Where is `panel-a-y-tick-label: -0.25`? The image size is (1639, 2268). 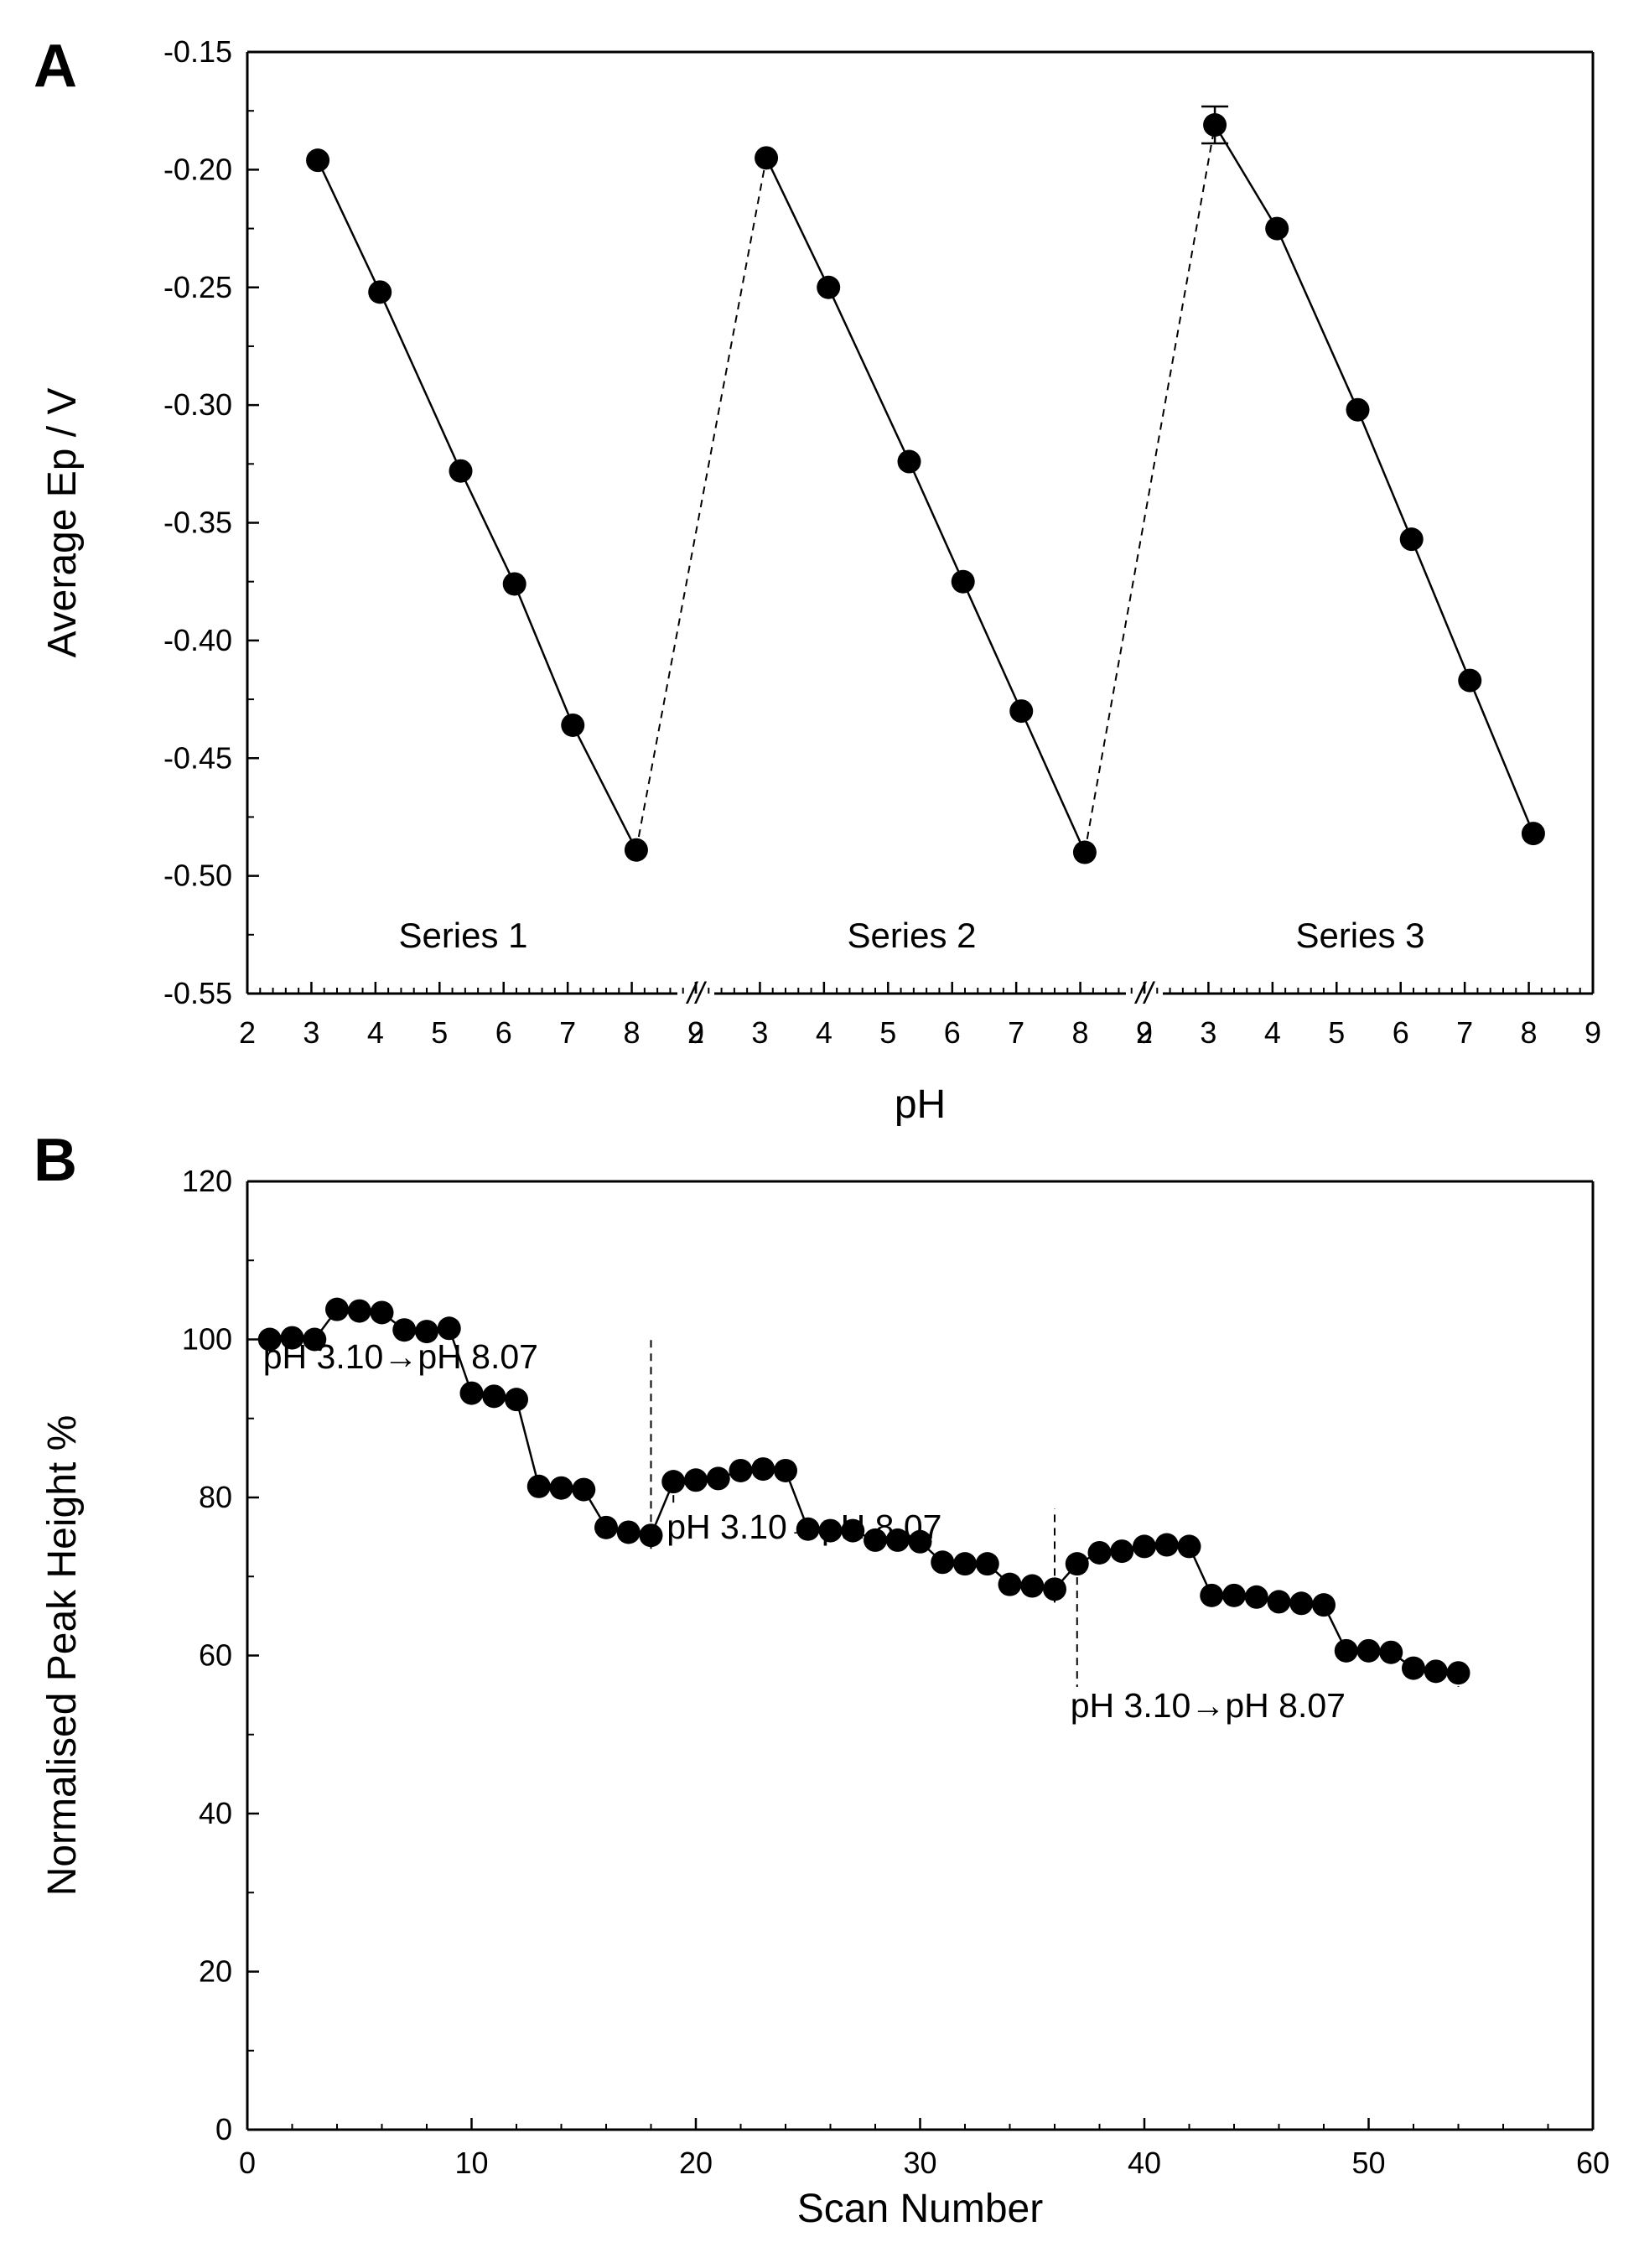 panel-a-y-tick-label: -0.25 is located at coordinates (198, 287).